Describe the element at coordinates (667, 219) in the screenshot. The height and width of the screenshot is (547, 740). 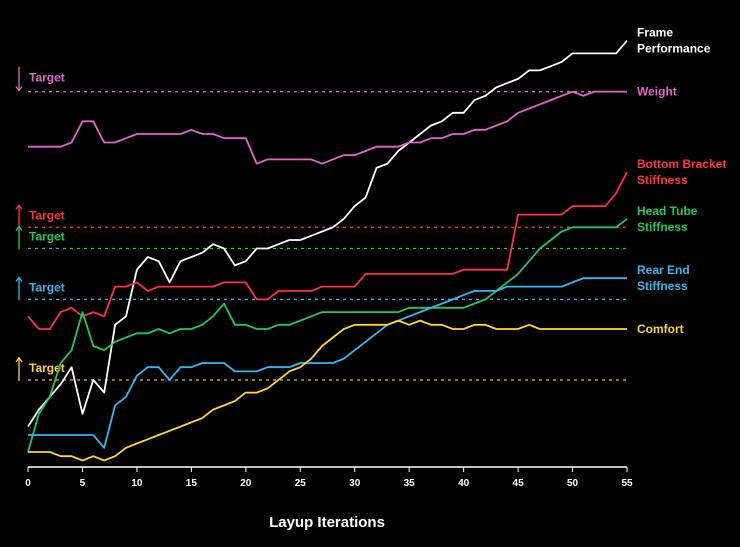
I see `series-label: Head Tube Stiffness` at that location.